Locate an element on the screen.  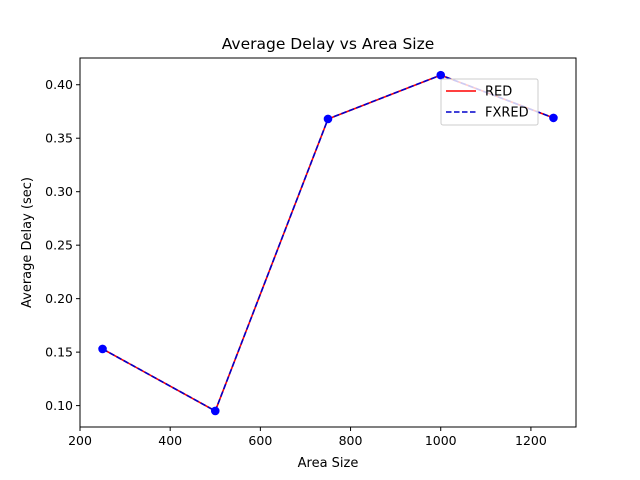
y-axis-label: Average Delay (sec) is located at coordinates (27, 242).